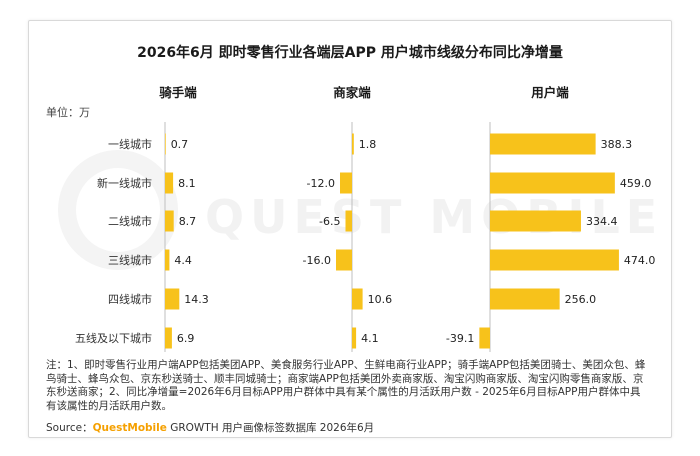  I want to click on panel-title-user: 用户端, so click(550, 92).